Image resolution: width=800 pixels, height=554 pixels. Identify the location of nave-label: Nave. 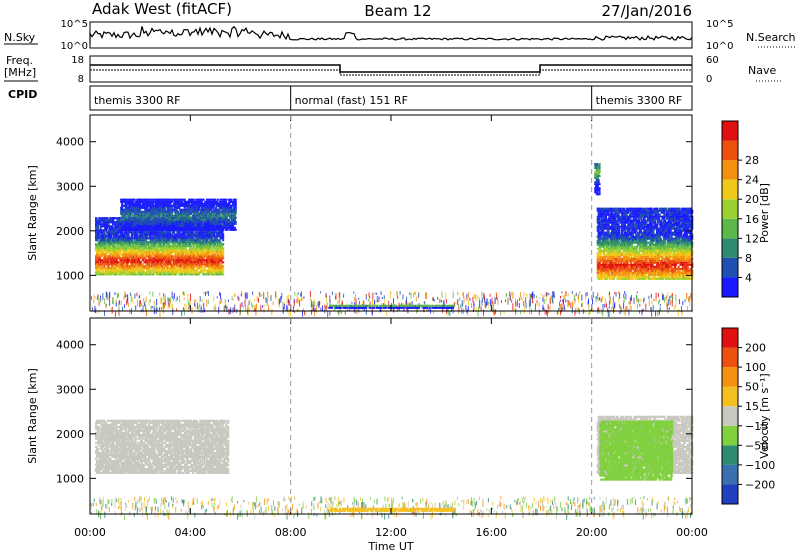
(762, 70).